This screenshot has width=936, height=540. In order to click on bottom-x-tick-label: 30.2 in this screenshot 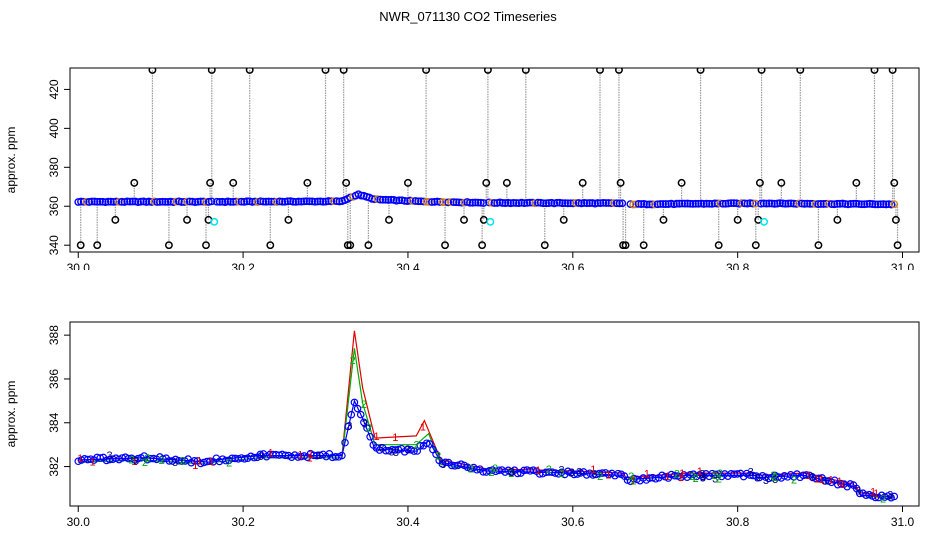, I will do `click(243, 522)`.